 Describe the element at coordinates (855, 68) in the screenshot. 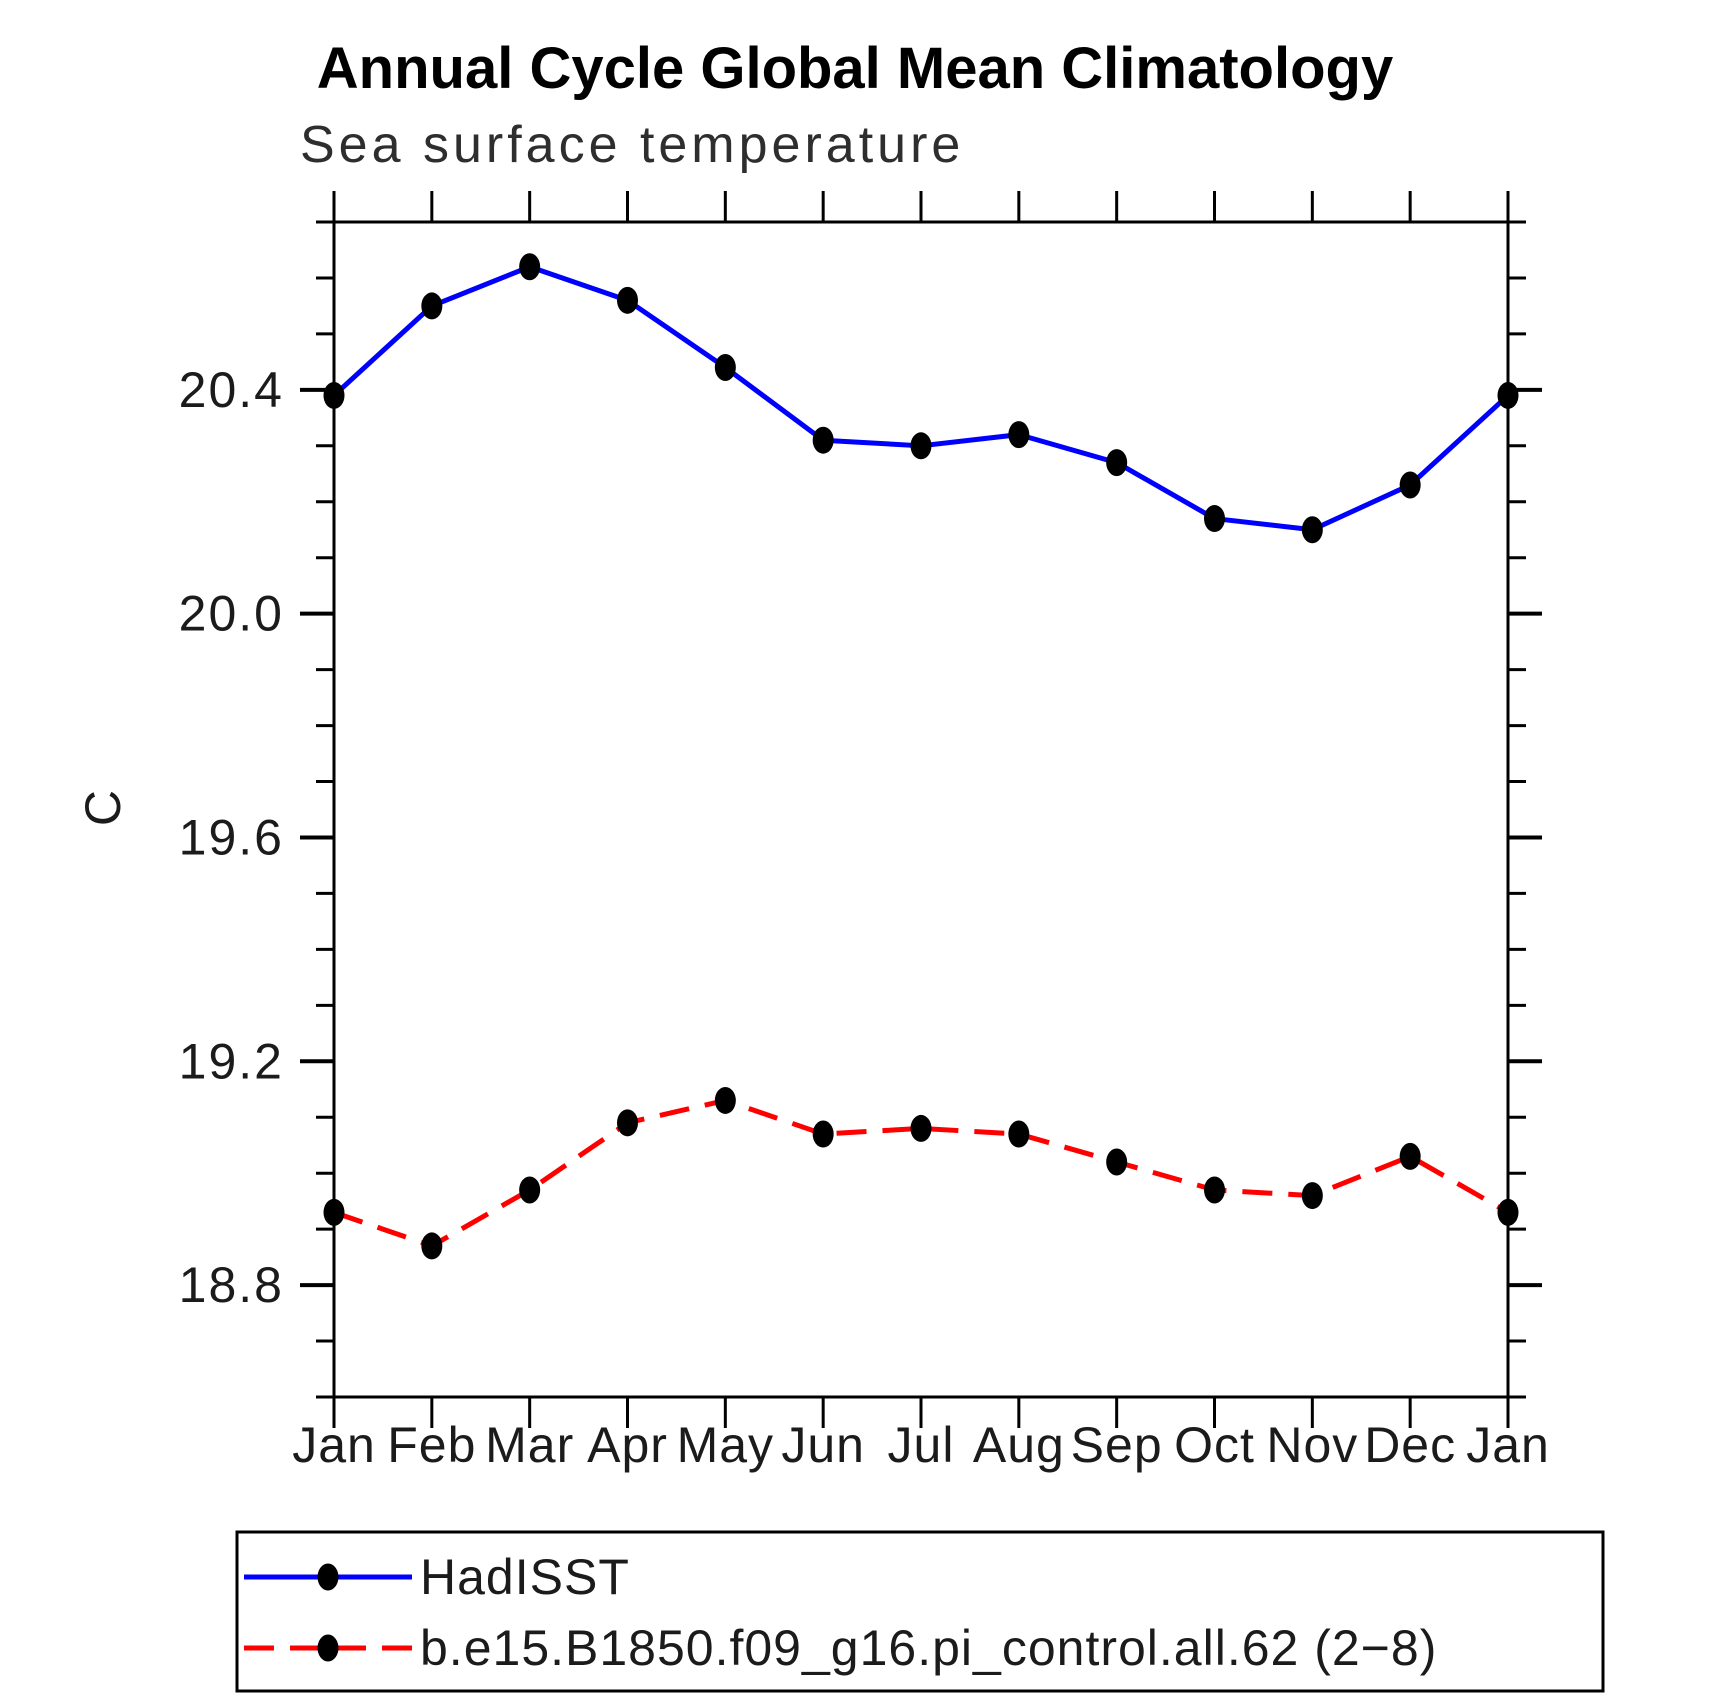

I see `chart-title: Annual Cycle Global Mean Climatology` at that location.